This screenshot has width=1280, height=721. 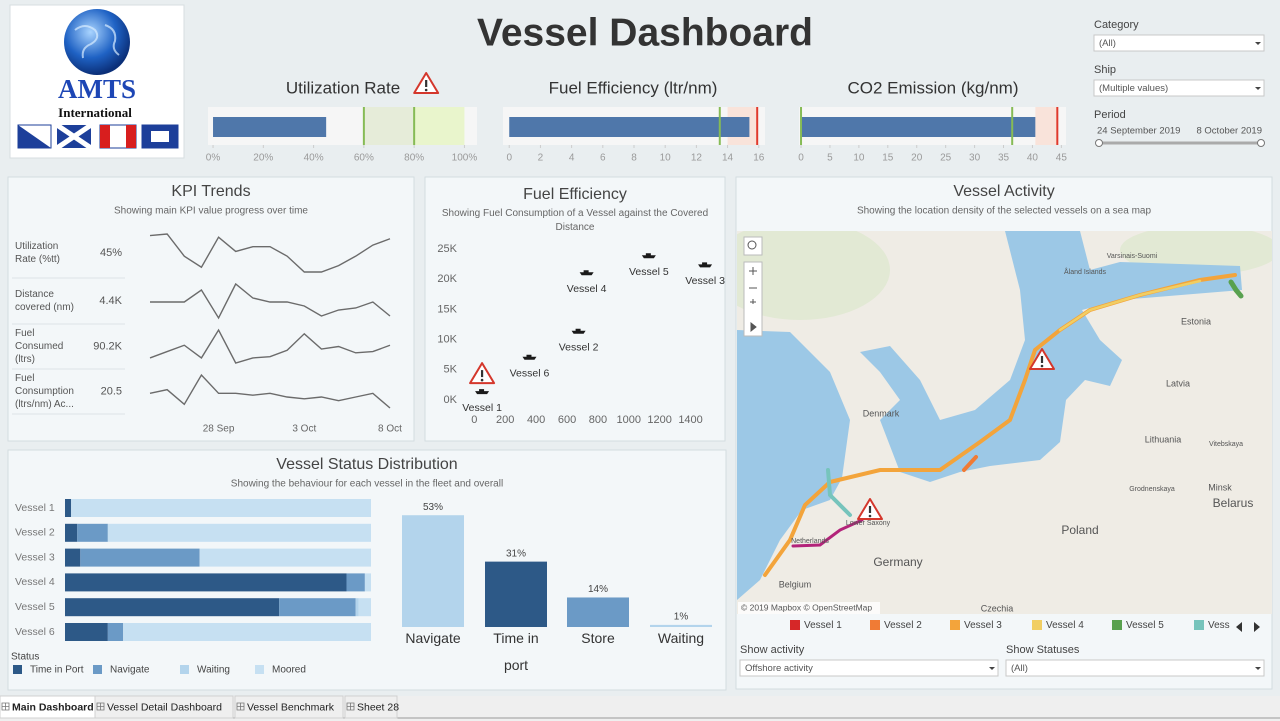 I want to click on map-controls, so click(x=753, y=286).